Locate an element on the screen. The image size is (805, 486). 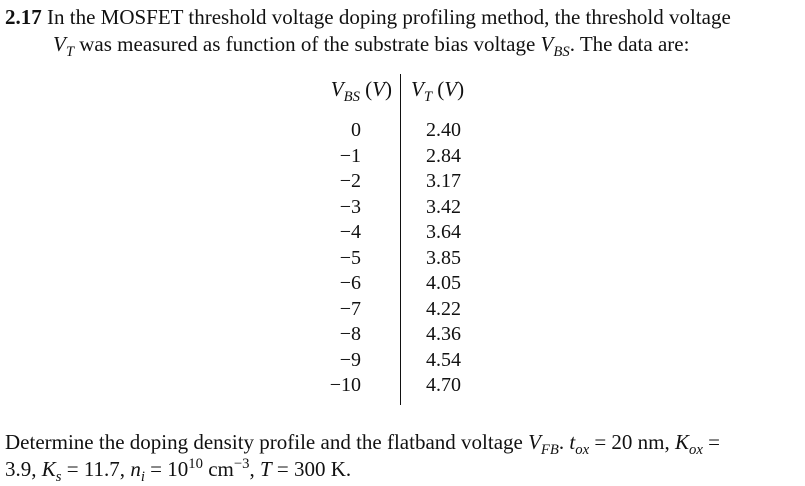
vt-cell: 3.64 is located at coordinates (443, 232).